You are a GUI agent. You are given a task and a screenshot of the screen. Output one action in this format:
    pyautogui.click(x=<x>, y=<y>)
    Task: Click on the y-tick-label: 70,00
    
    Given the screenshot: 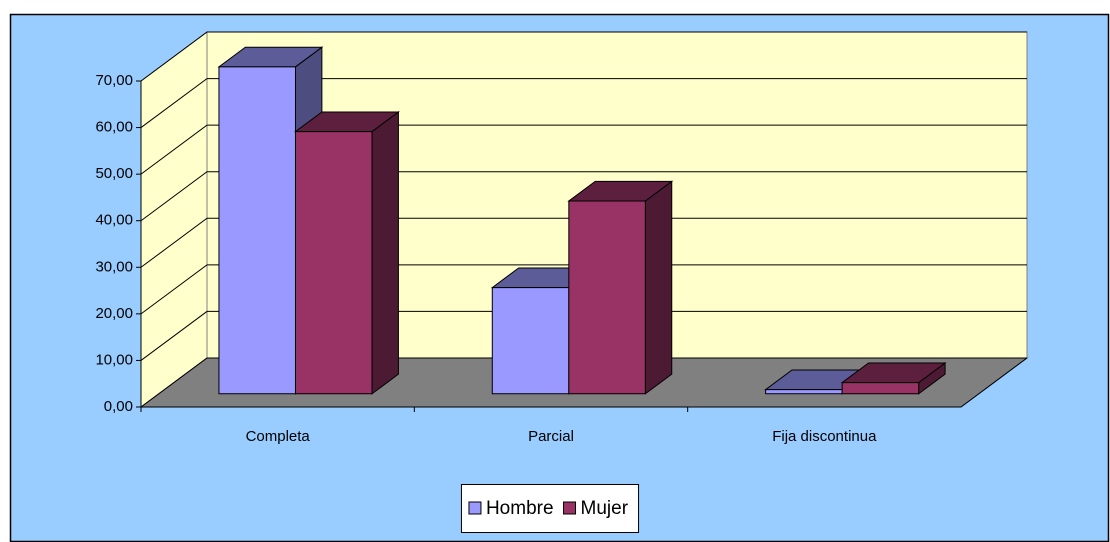 What is the action you would take?
    pyautogui.click(x=114, y=80)
    